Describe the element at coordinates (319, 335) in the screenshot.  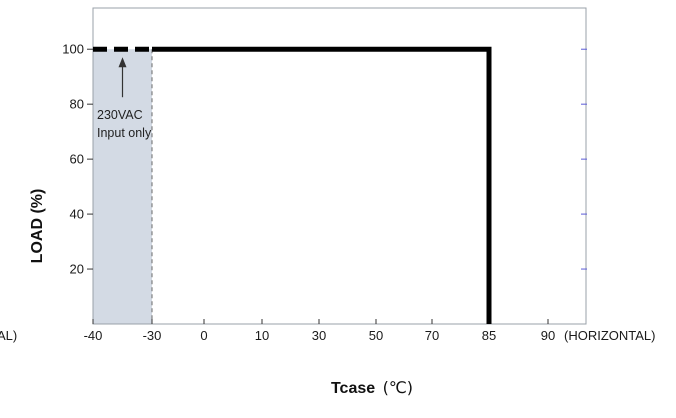
I see `x-tick-label: 30` at that location.